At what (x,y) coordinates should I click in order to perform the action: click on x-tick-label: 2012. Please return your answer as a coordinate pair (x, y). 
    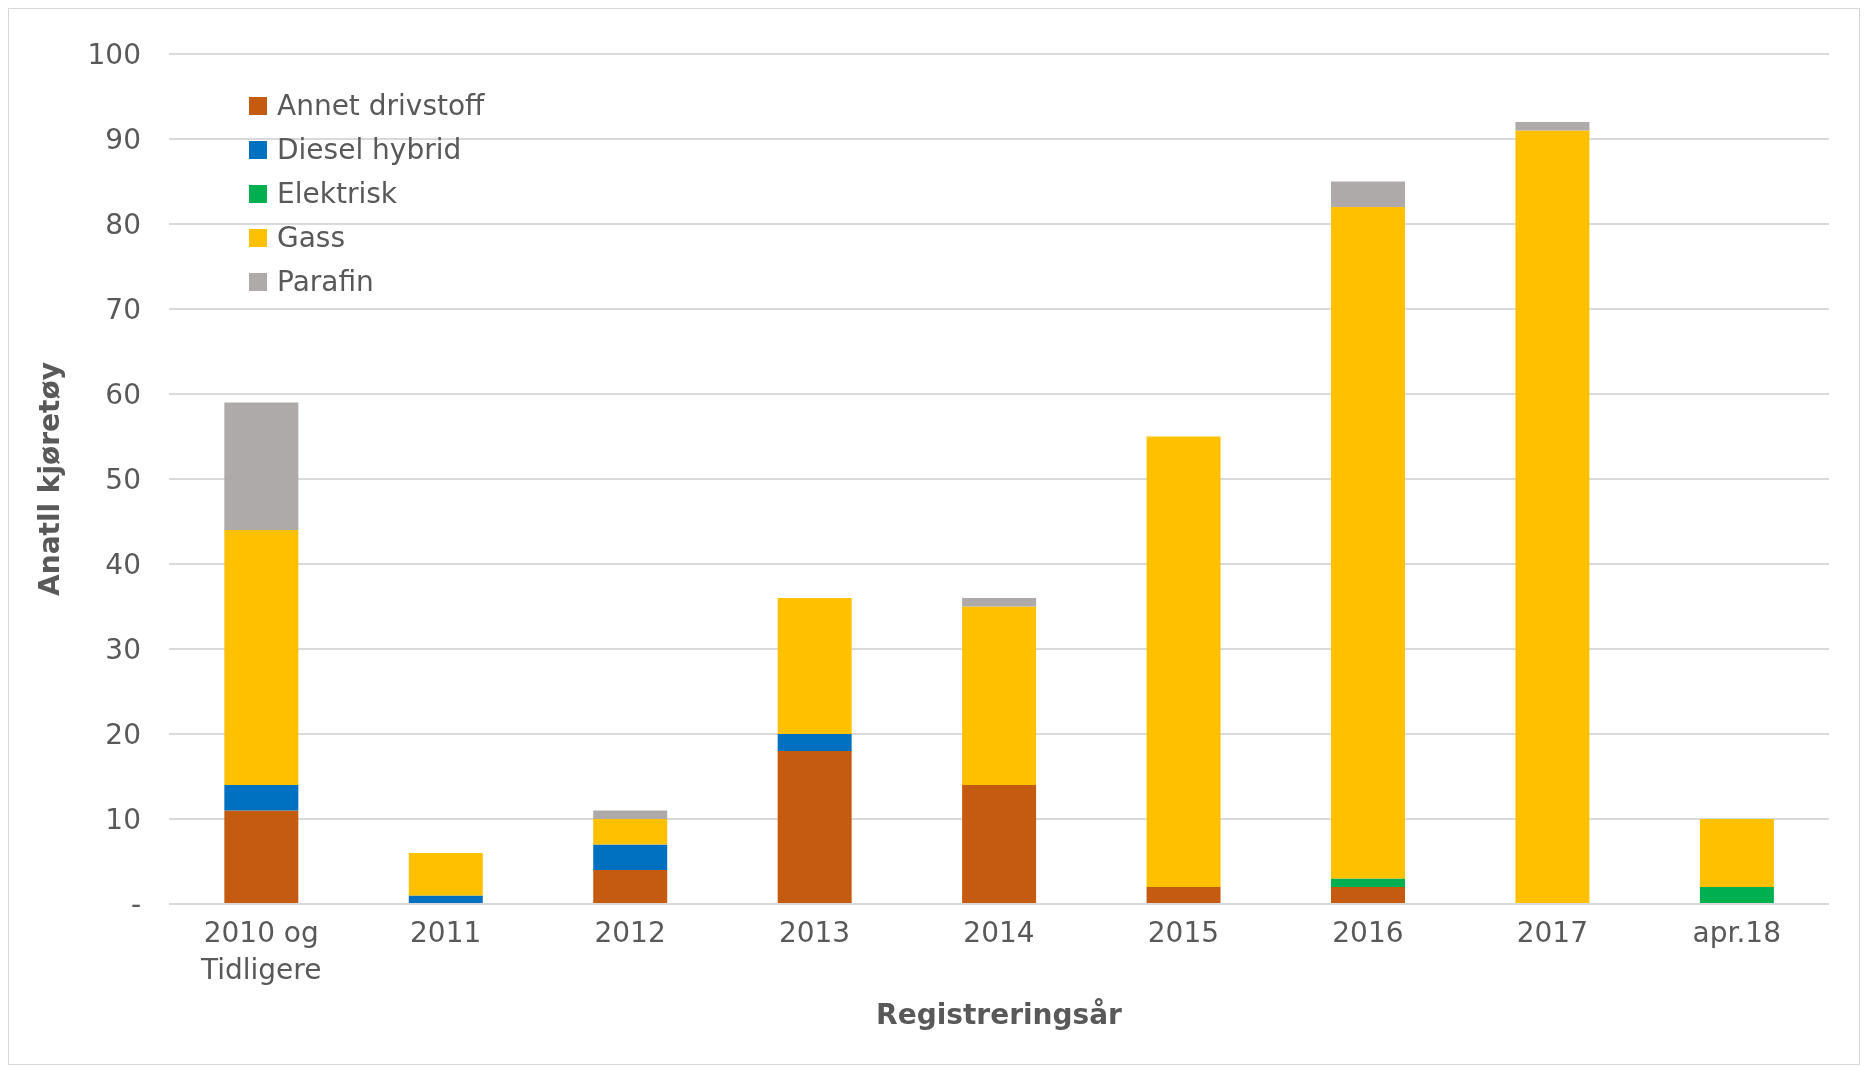
    Looking at the image, I should click on (630, 932).